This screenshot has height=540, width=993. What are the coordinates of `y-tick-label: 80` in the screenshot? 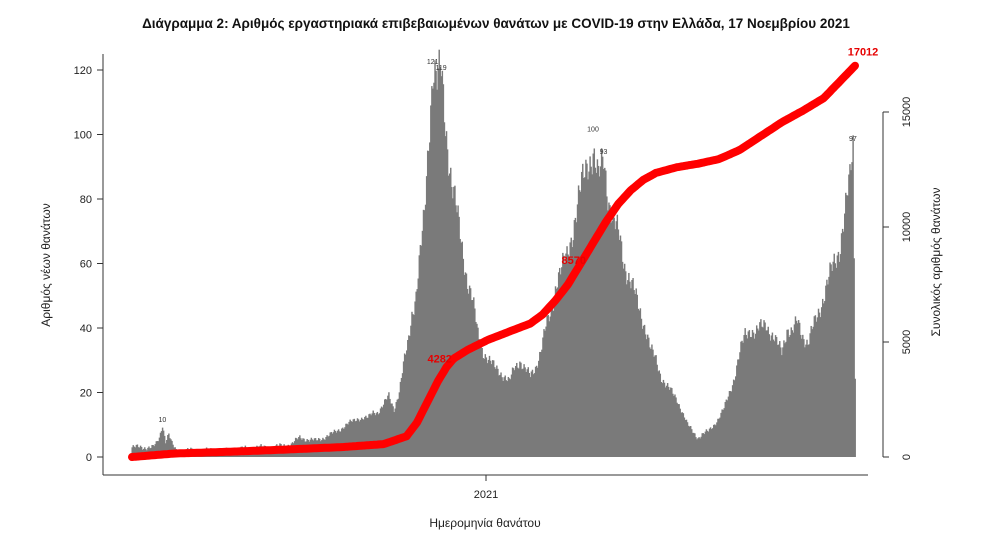 It's located at (86, 200).